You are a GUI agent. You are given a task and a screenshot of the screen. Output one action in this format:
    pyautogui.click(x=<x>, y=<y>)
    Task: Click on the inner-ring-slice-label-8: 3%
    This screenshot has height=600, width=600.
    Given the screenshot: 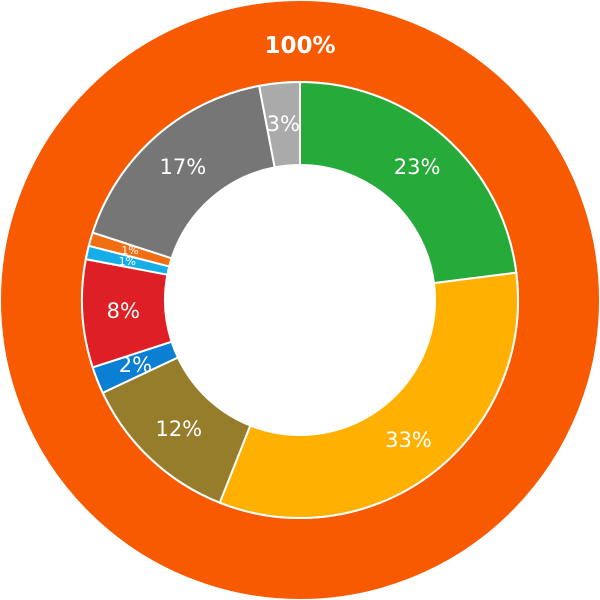 What is the action you would take?
    pyautogui.click(x=283, y=124)
    